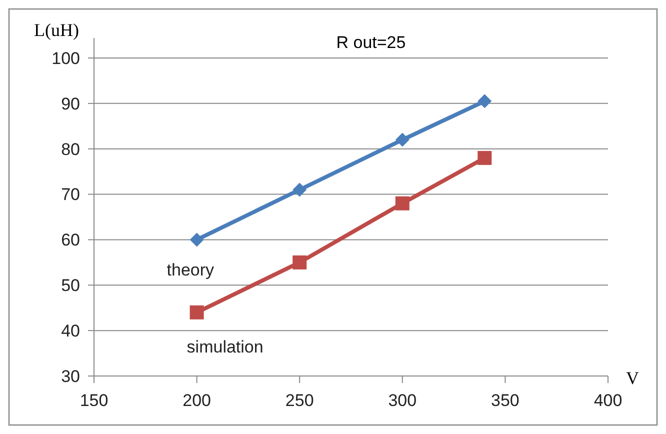 The height and width of the screenshot is (434, 666). What do you see at coordinates (632, 378) in the screenshot?
I see `x-axis-title: V` at bounding box center [632, 378].